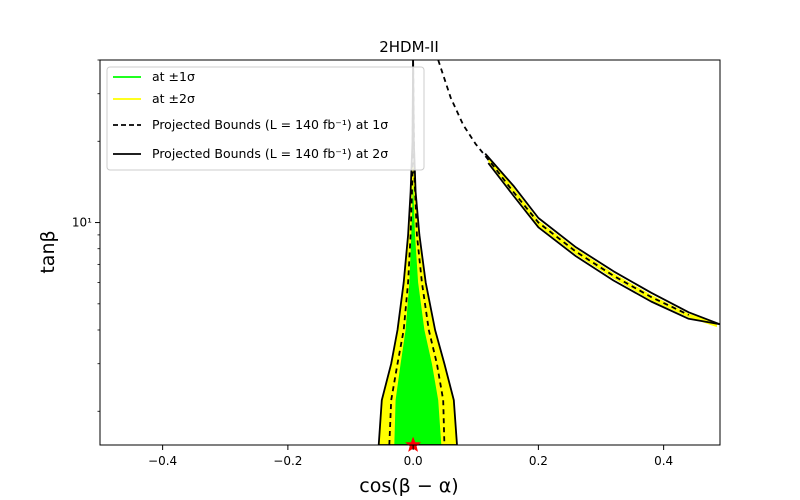 Image resolution: width=800 pixels, height=500 pixels. Describe the element at coordinates (270, 124) in the screenshot. I see `legend-label: Projected Bounds (L = 140 fb⁻¹) at 1σ` at that location.